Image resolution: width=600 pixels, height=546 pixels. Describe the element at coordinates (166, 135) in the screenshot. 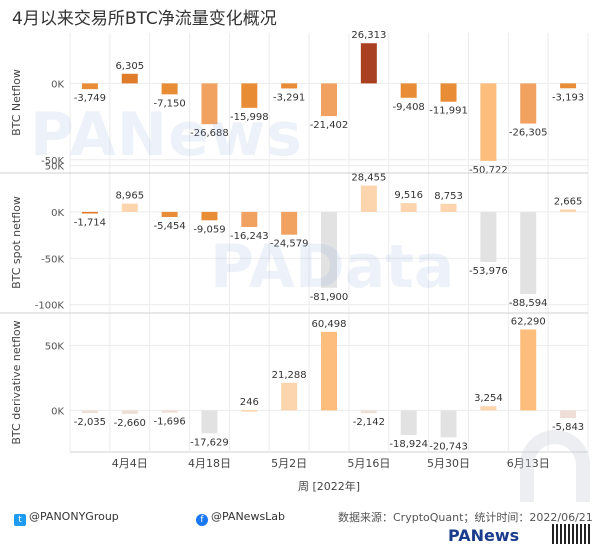

I see `watermark-panews: PANews` at that location.